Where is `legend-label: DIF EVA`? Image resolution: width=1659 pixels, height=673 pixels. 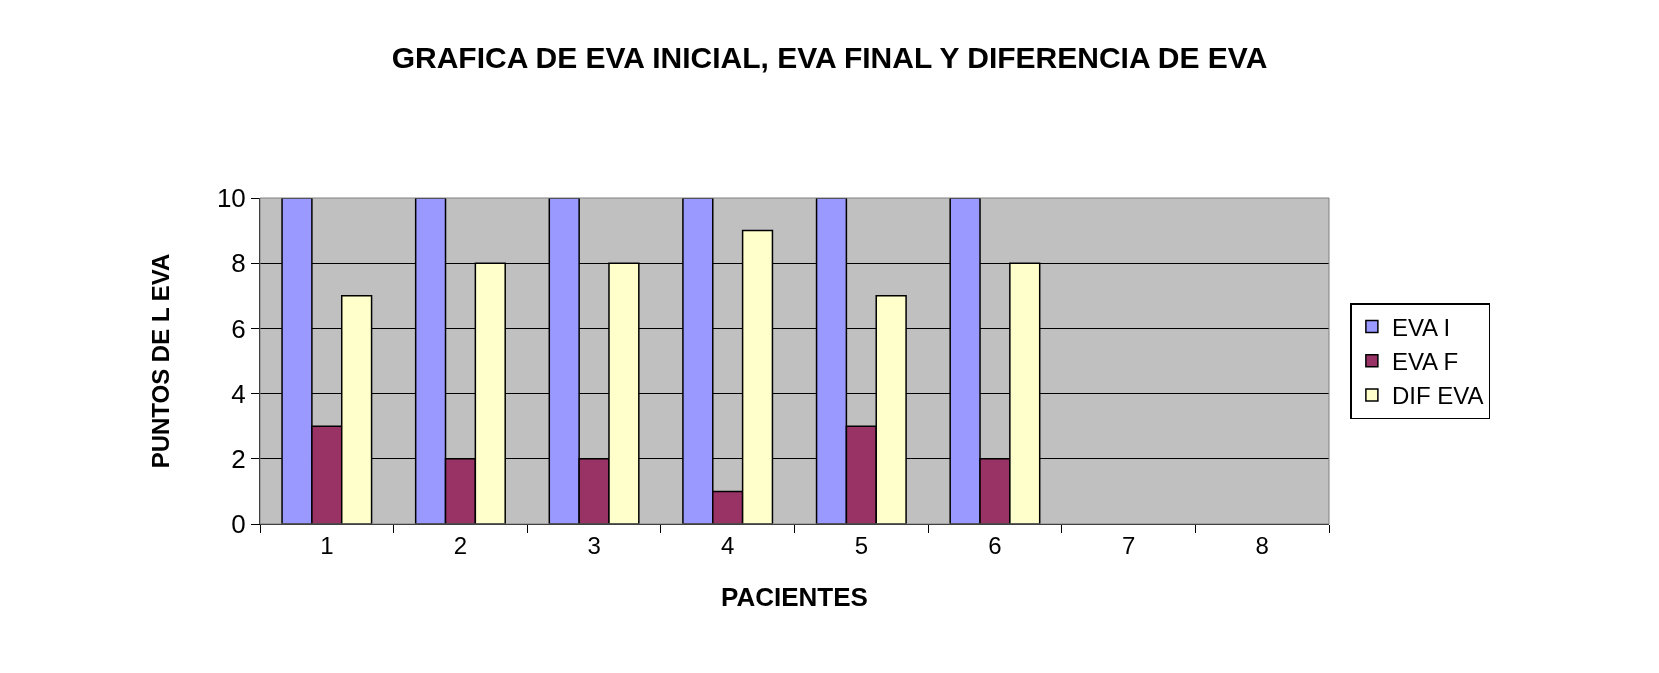 legend-label: DIF EVA is located at coordinates (1437, 396).